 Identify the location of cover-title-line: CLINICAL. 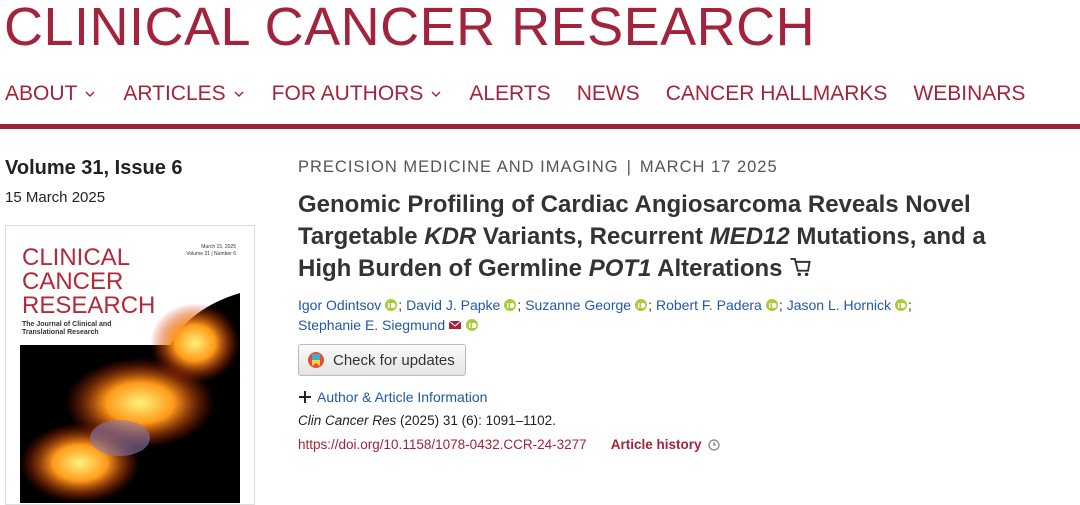
(76, 257).